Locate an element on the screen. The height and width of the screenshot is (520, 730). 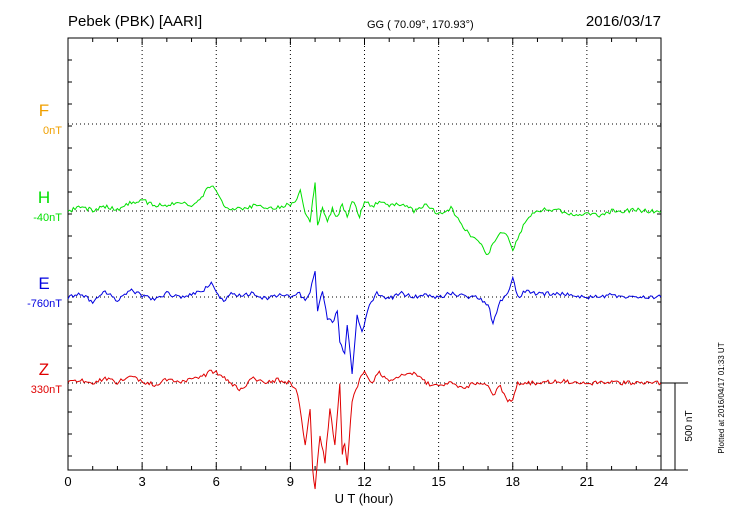
x-tick-label: 15 is located at coordinates (438, 481).